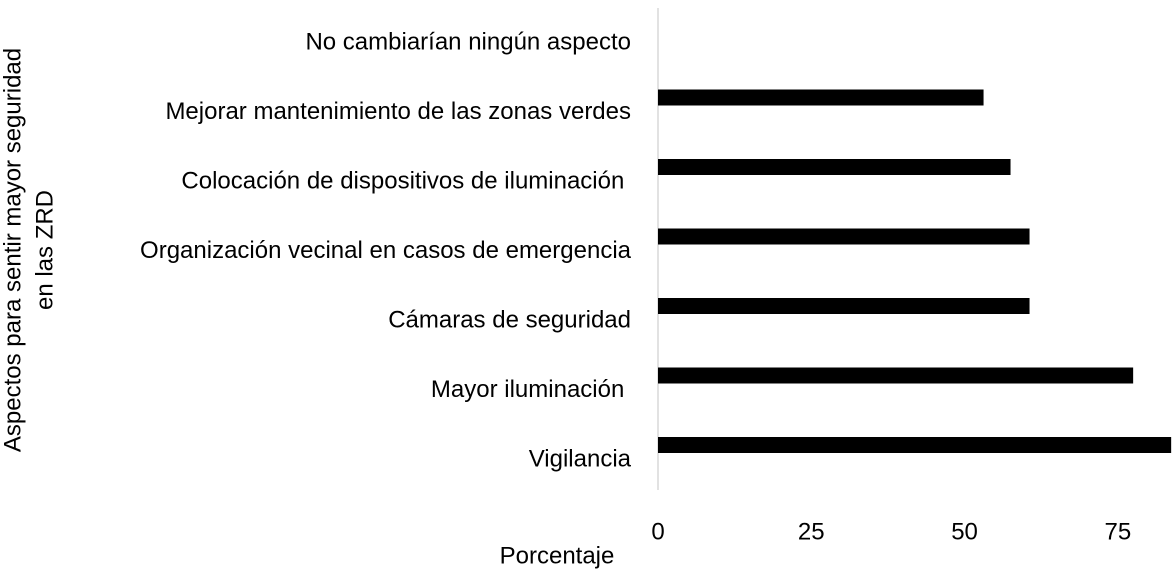  Describe the element at coordinates (13, 250) in the screenshot. I see `y-axis-title-line: Aspectos para sentir mayor seguridad` at that location.